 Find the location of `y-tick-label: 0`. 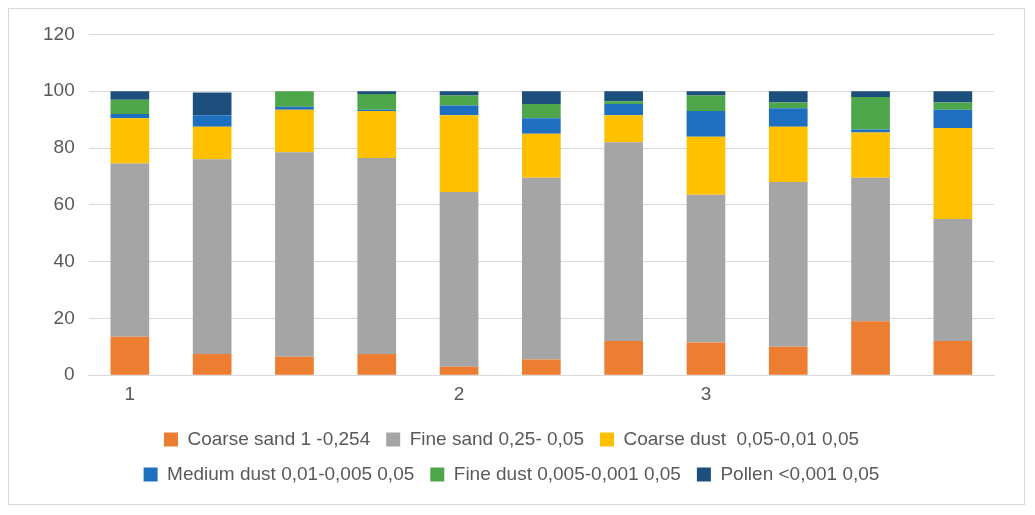

y-tick-label: 0 is located at coordinates (69, 374).